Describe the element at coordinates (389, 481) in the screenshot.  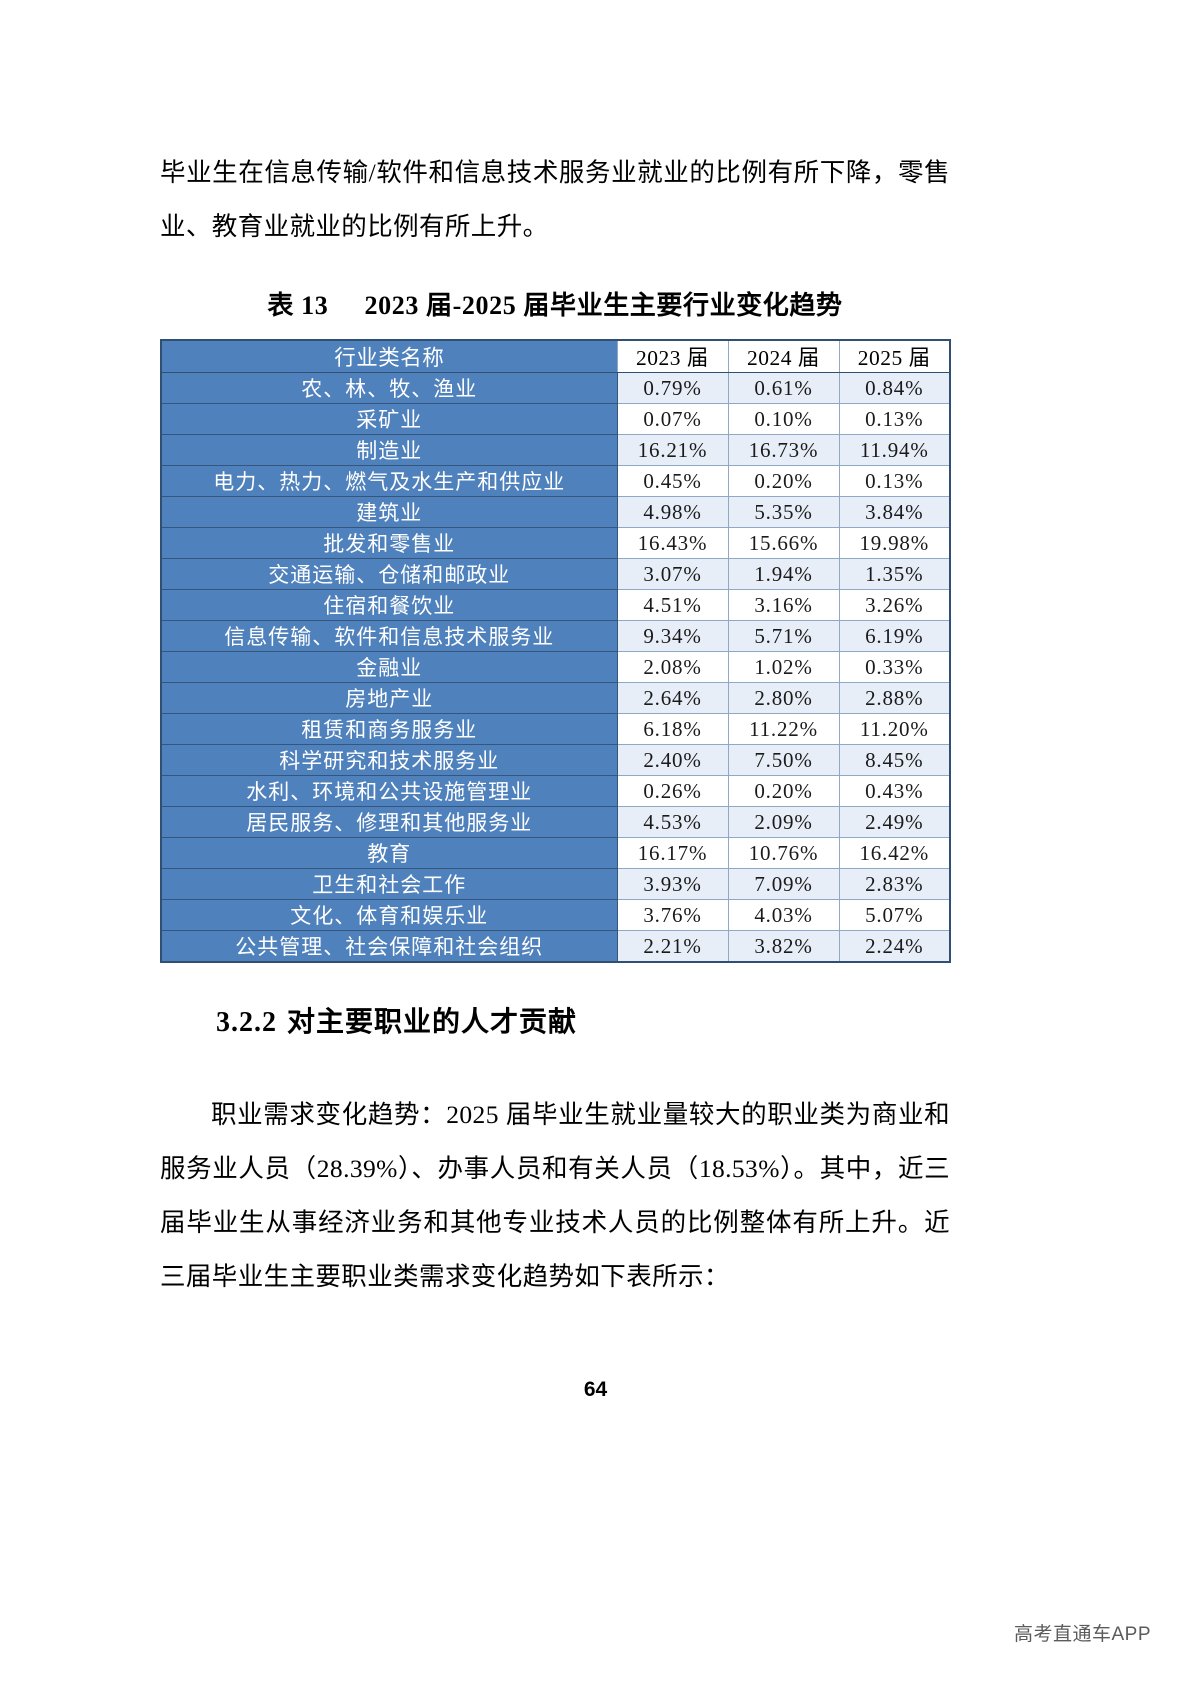
I see `cell-industry-name: 电力、热力、燃气及水生产和供应业` at that location.